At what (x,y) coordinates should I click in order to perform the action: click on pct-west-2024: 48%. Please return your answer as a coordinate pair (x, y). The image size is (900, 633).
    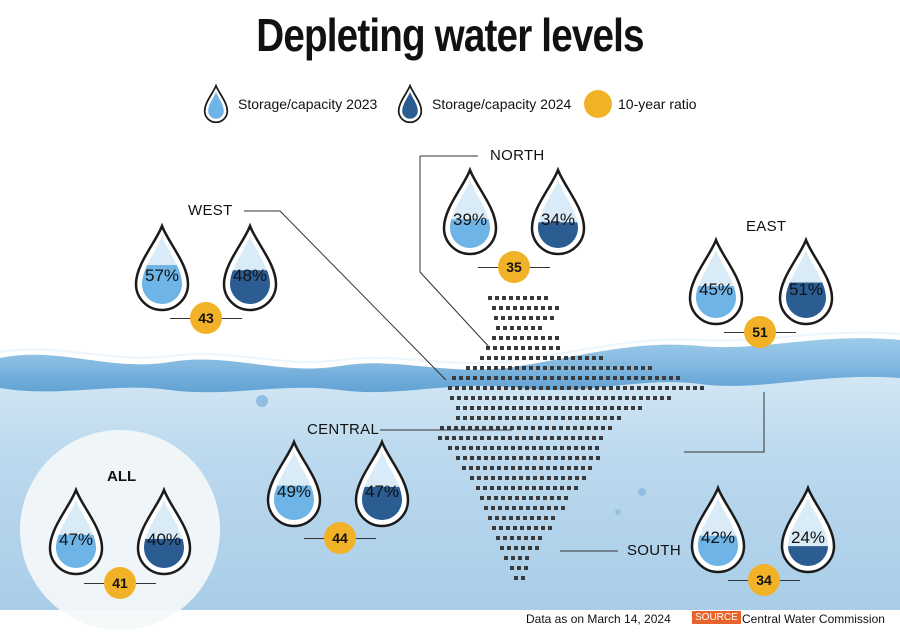
    Looking at the image, I should click on (250, 275).